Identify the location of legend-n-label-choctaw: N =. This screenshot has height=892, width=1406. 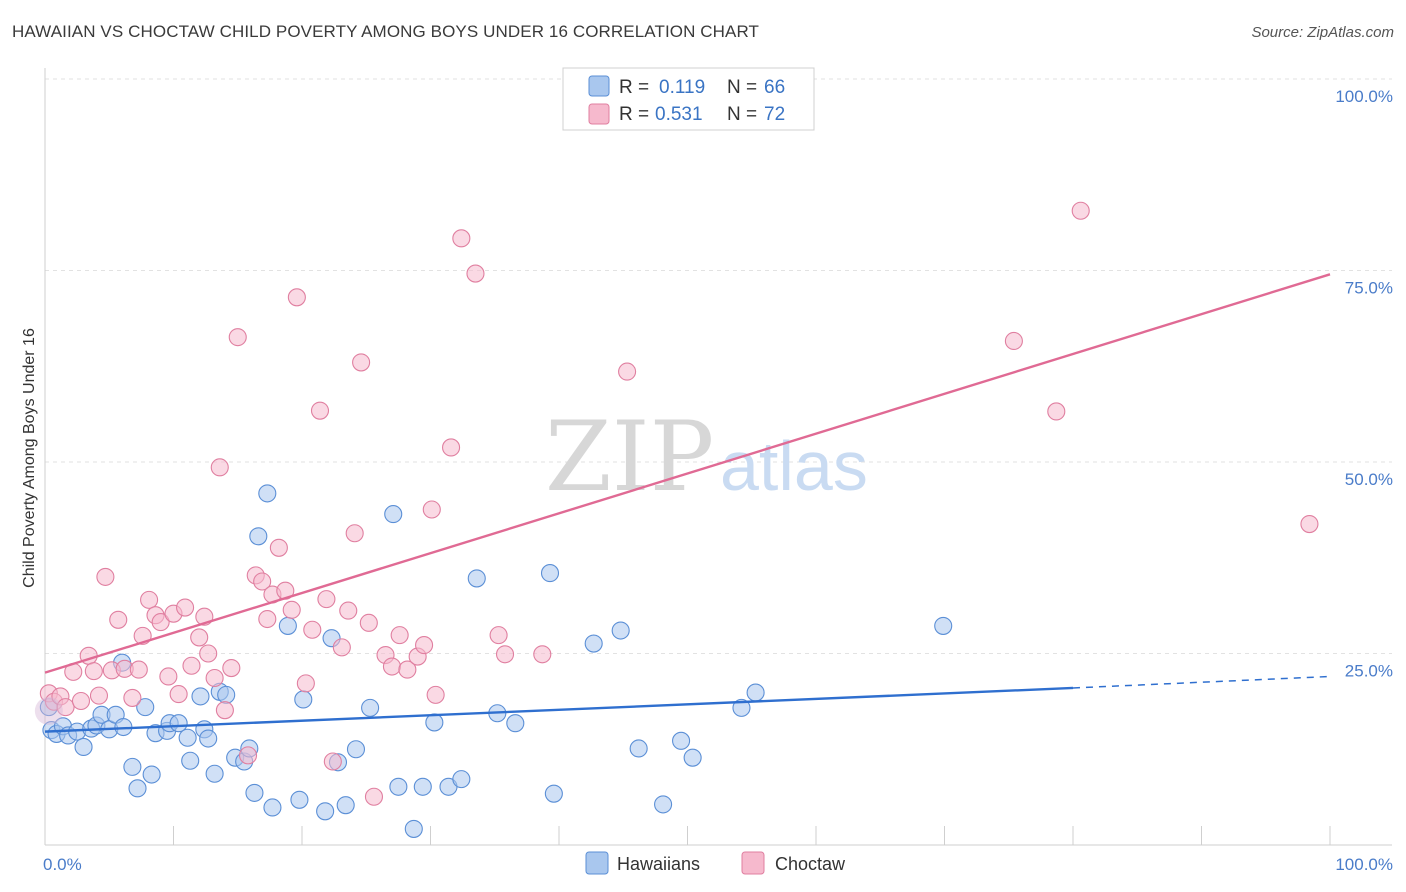
(742, 114).